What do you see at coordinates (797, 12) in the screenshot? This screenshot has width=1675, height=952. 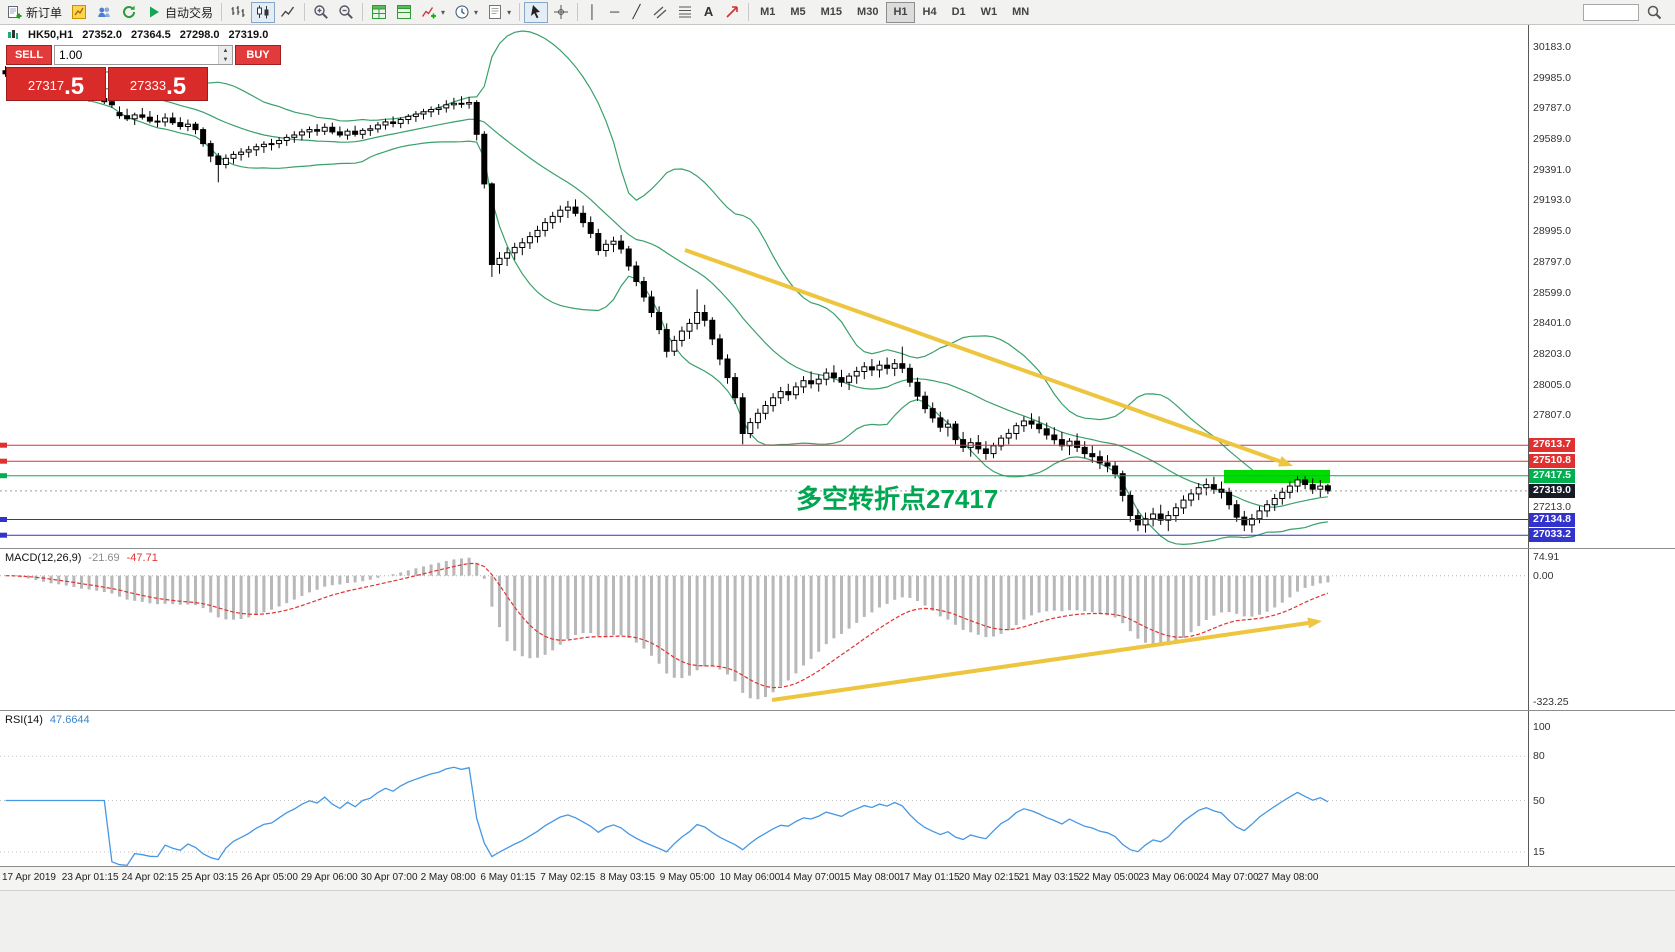 I see `timeframe-m5: M5` at bounding box center [797, 12].